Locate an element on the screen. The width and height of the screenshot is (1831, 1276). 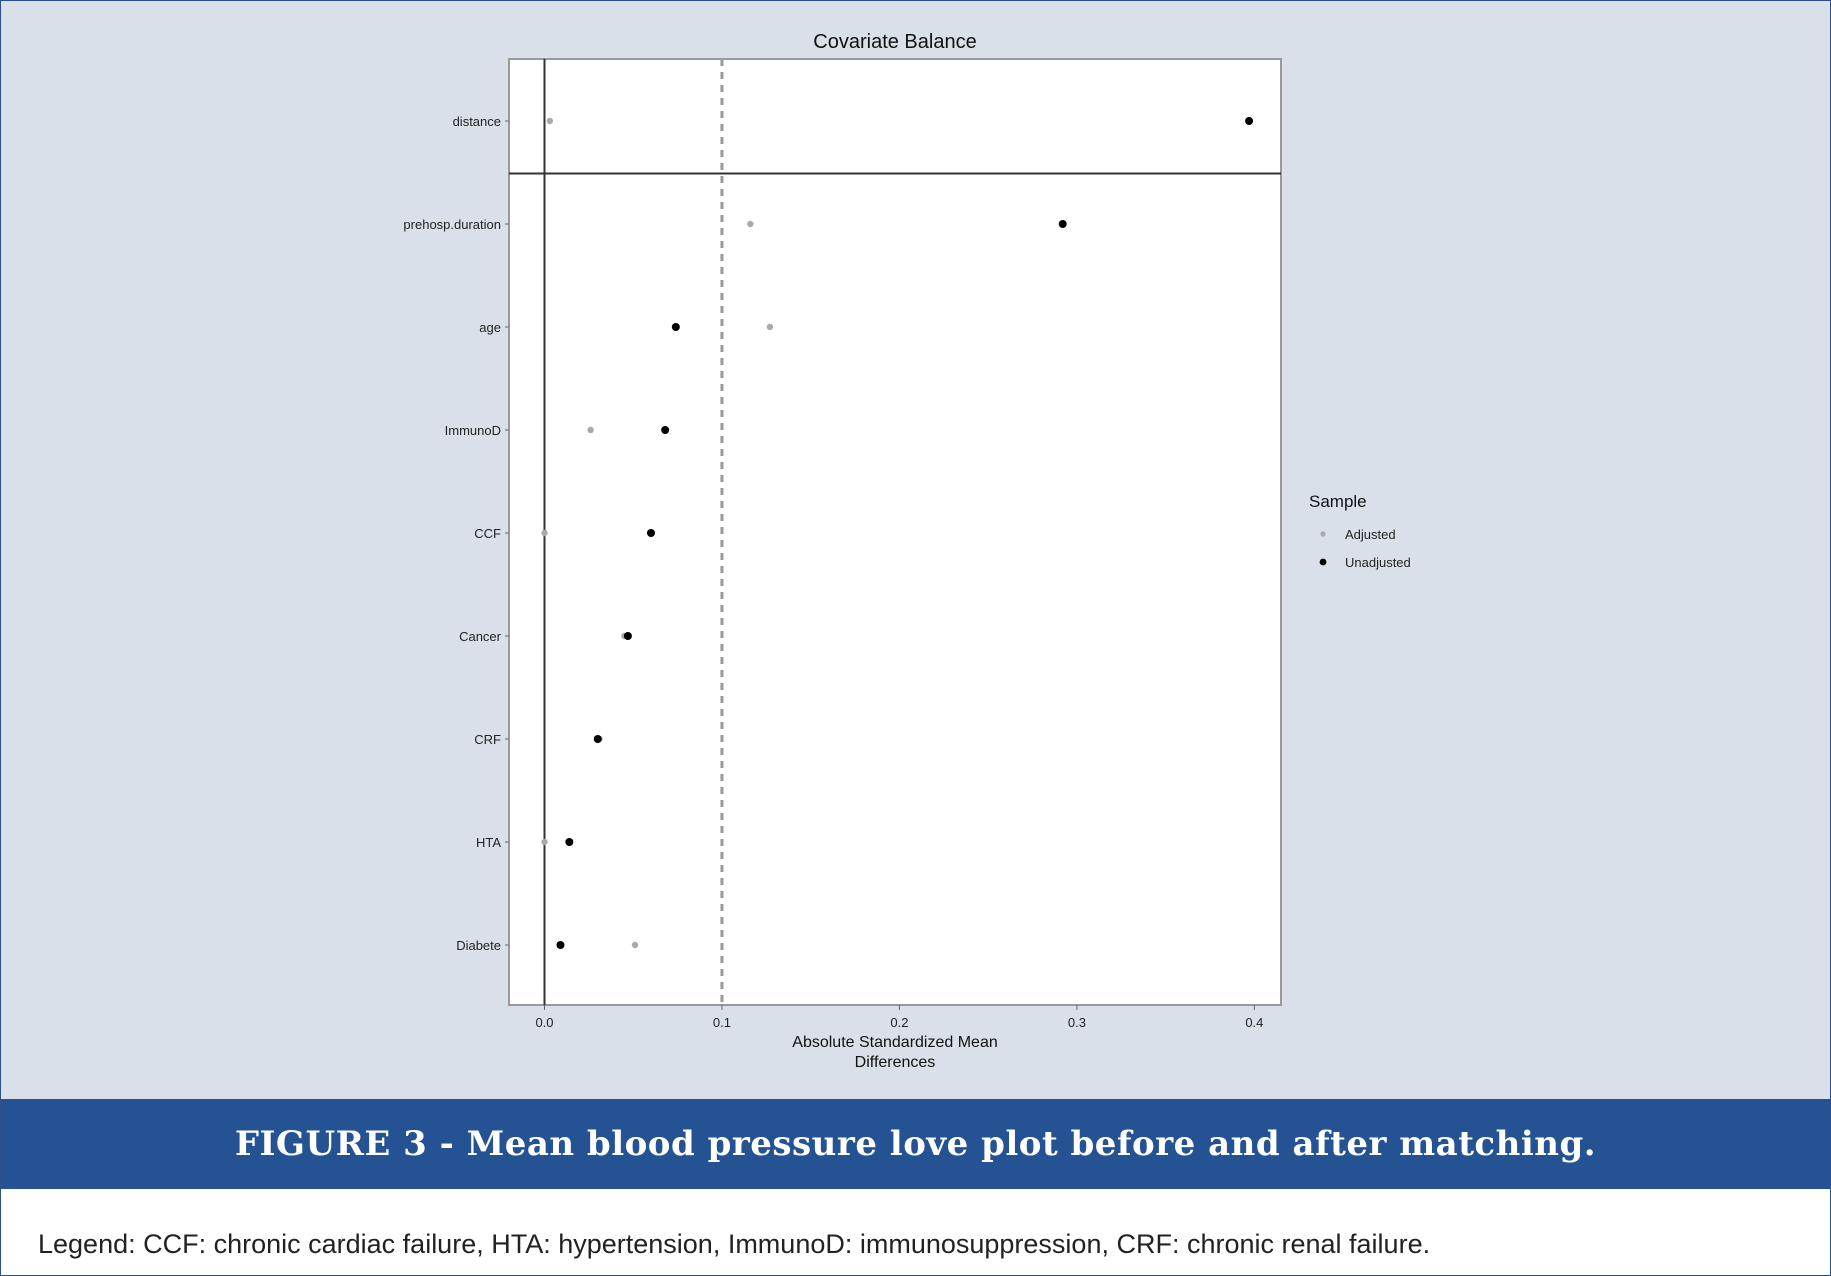
legend-marker-unadjusted is located at coordinates (1323, 562).